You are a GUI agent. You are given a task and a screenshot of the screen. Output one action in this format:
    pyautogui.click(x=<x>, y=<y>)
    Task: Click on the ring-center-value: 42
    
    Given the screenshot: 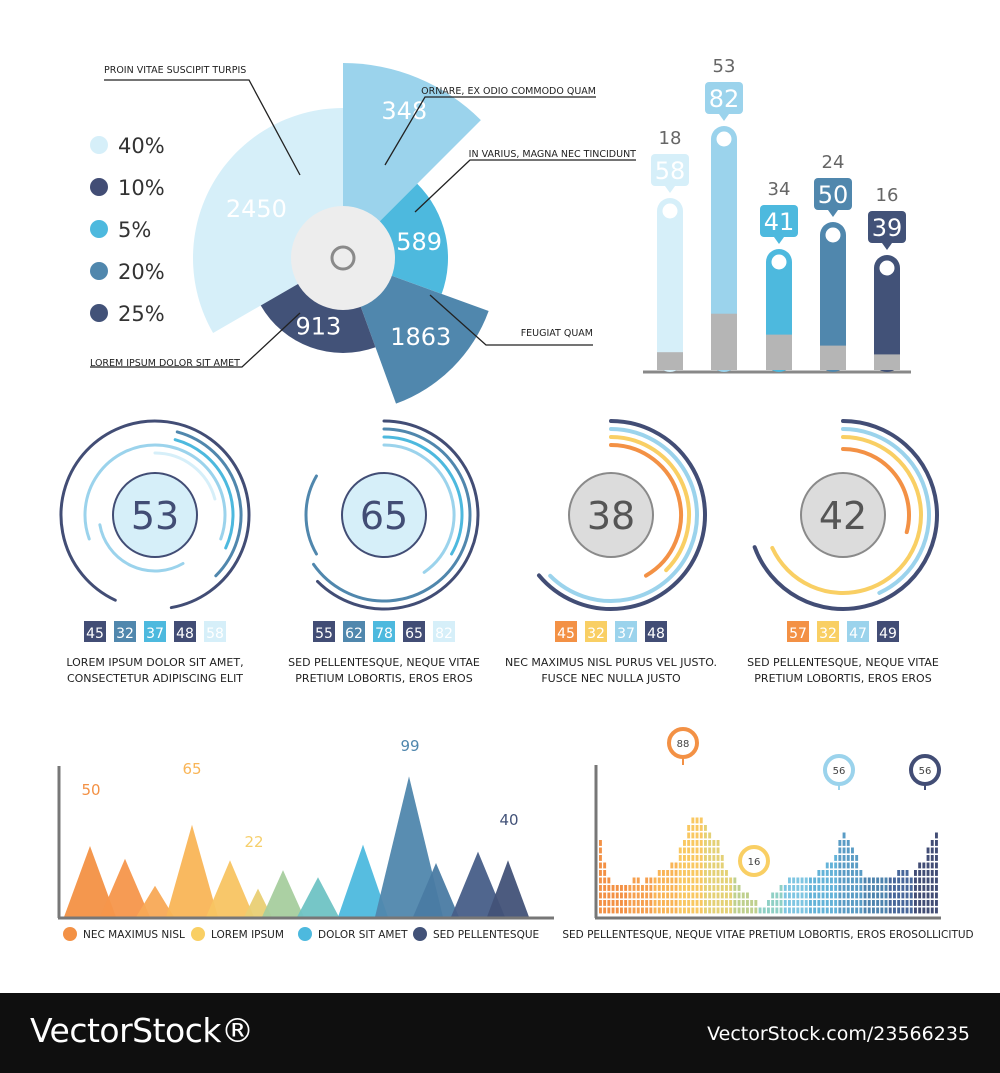 What is the action you would take?
    pyautogui.click(x=843, y=516)
    